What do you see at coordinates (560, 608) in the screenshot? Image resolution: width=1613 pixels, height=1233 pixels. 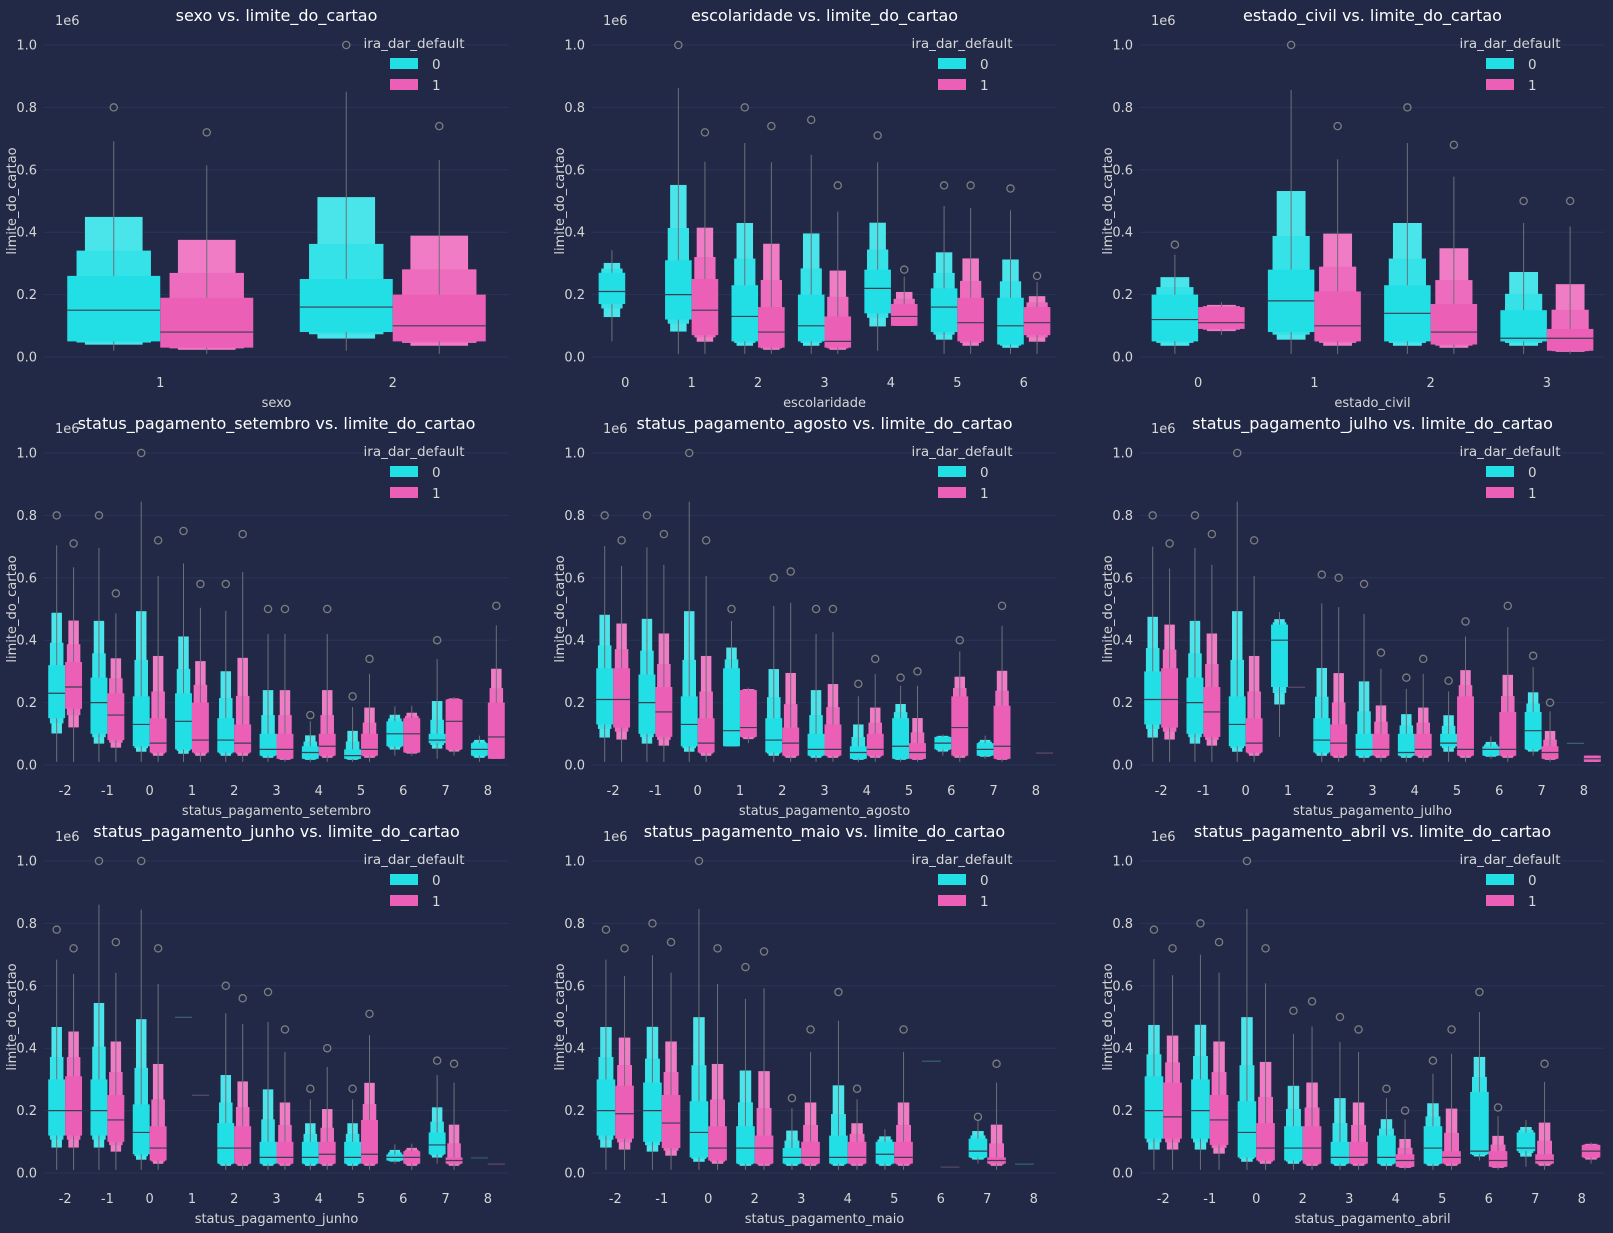 I see `y-axis-label: limite_do_cartao` at bounding box center [560, 608].